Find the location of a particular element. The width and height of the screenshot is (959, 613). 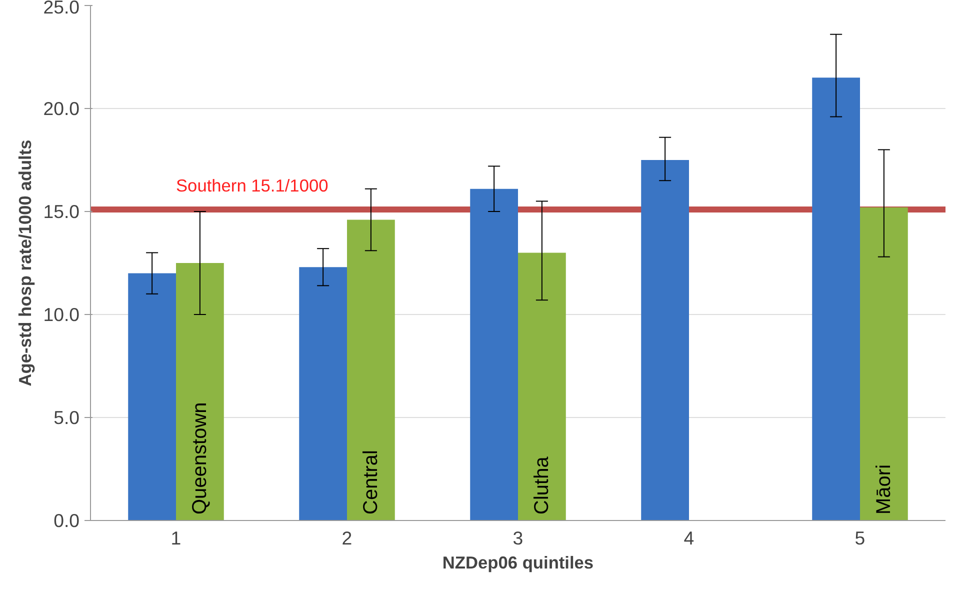

y-tick-label: 0.0 is located at coordinates (67, 520).